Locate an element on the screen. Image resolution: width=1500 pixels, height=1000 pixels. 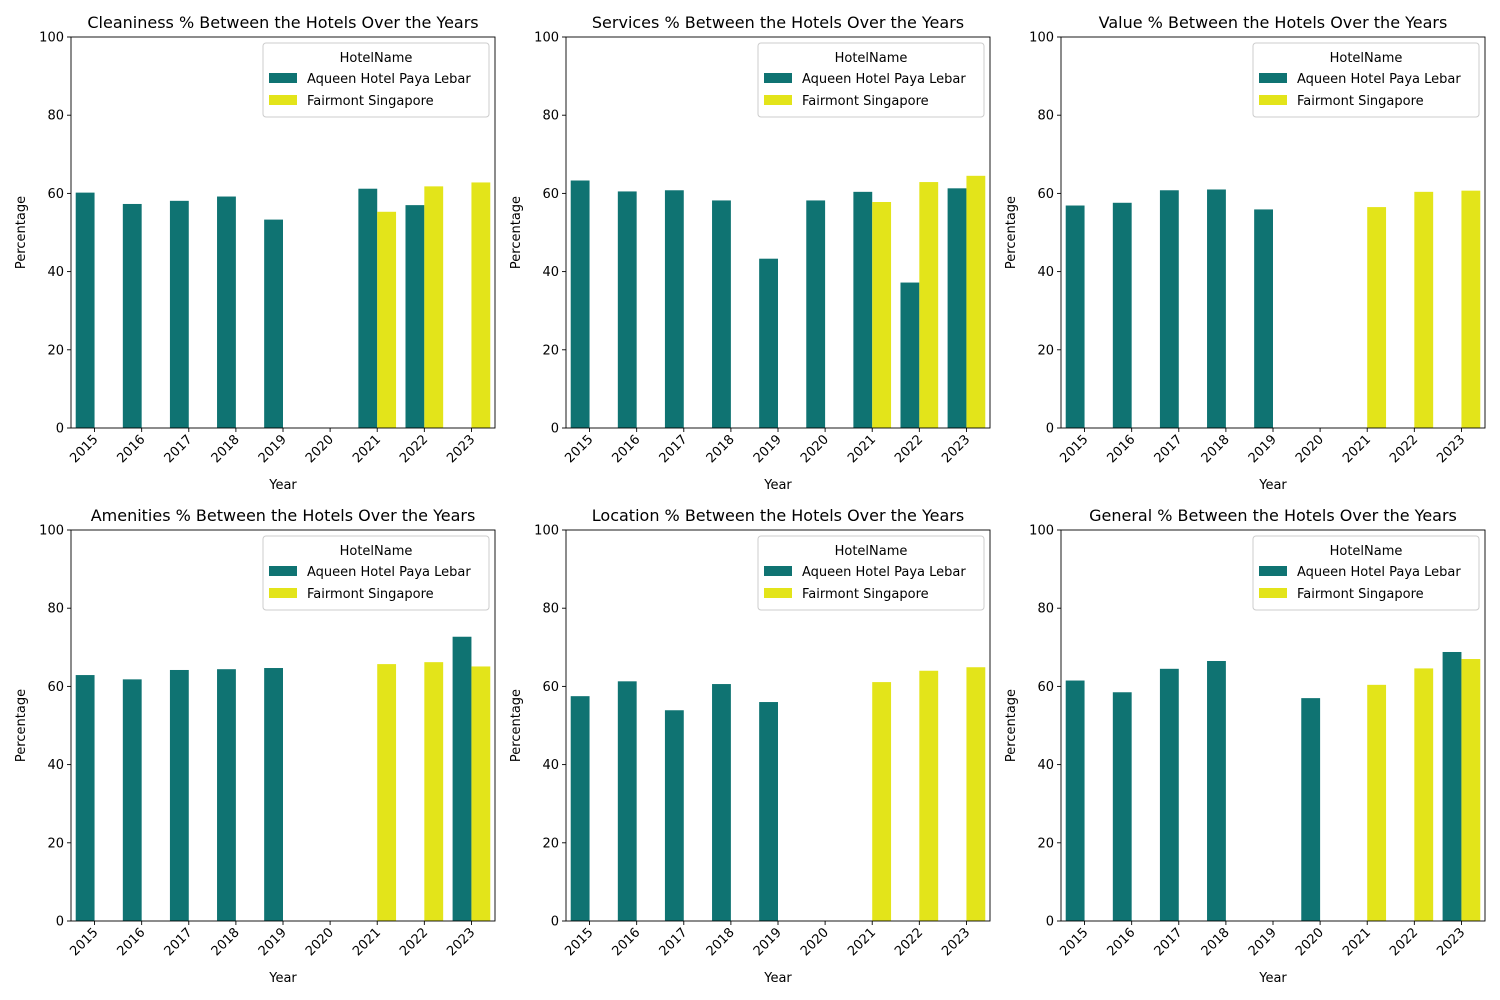
legend-entry-fairmont: Fairmont Singapore is located at coordinates (370, 594).